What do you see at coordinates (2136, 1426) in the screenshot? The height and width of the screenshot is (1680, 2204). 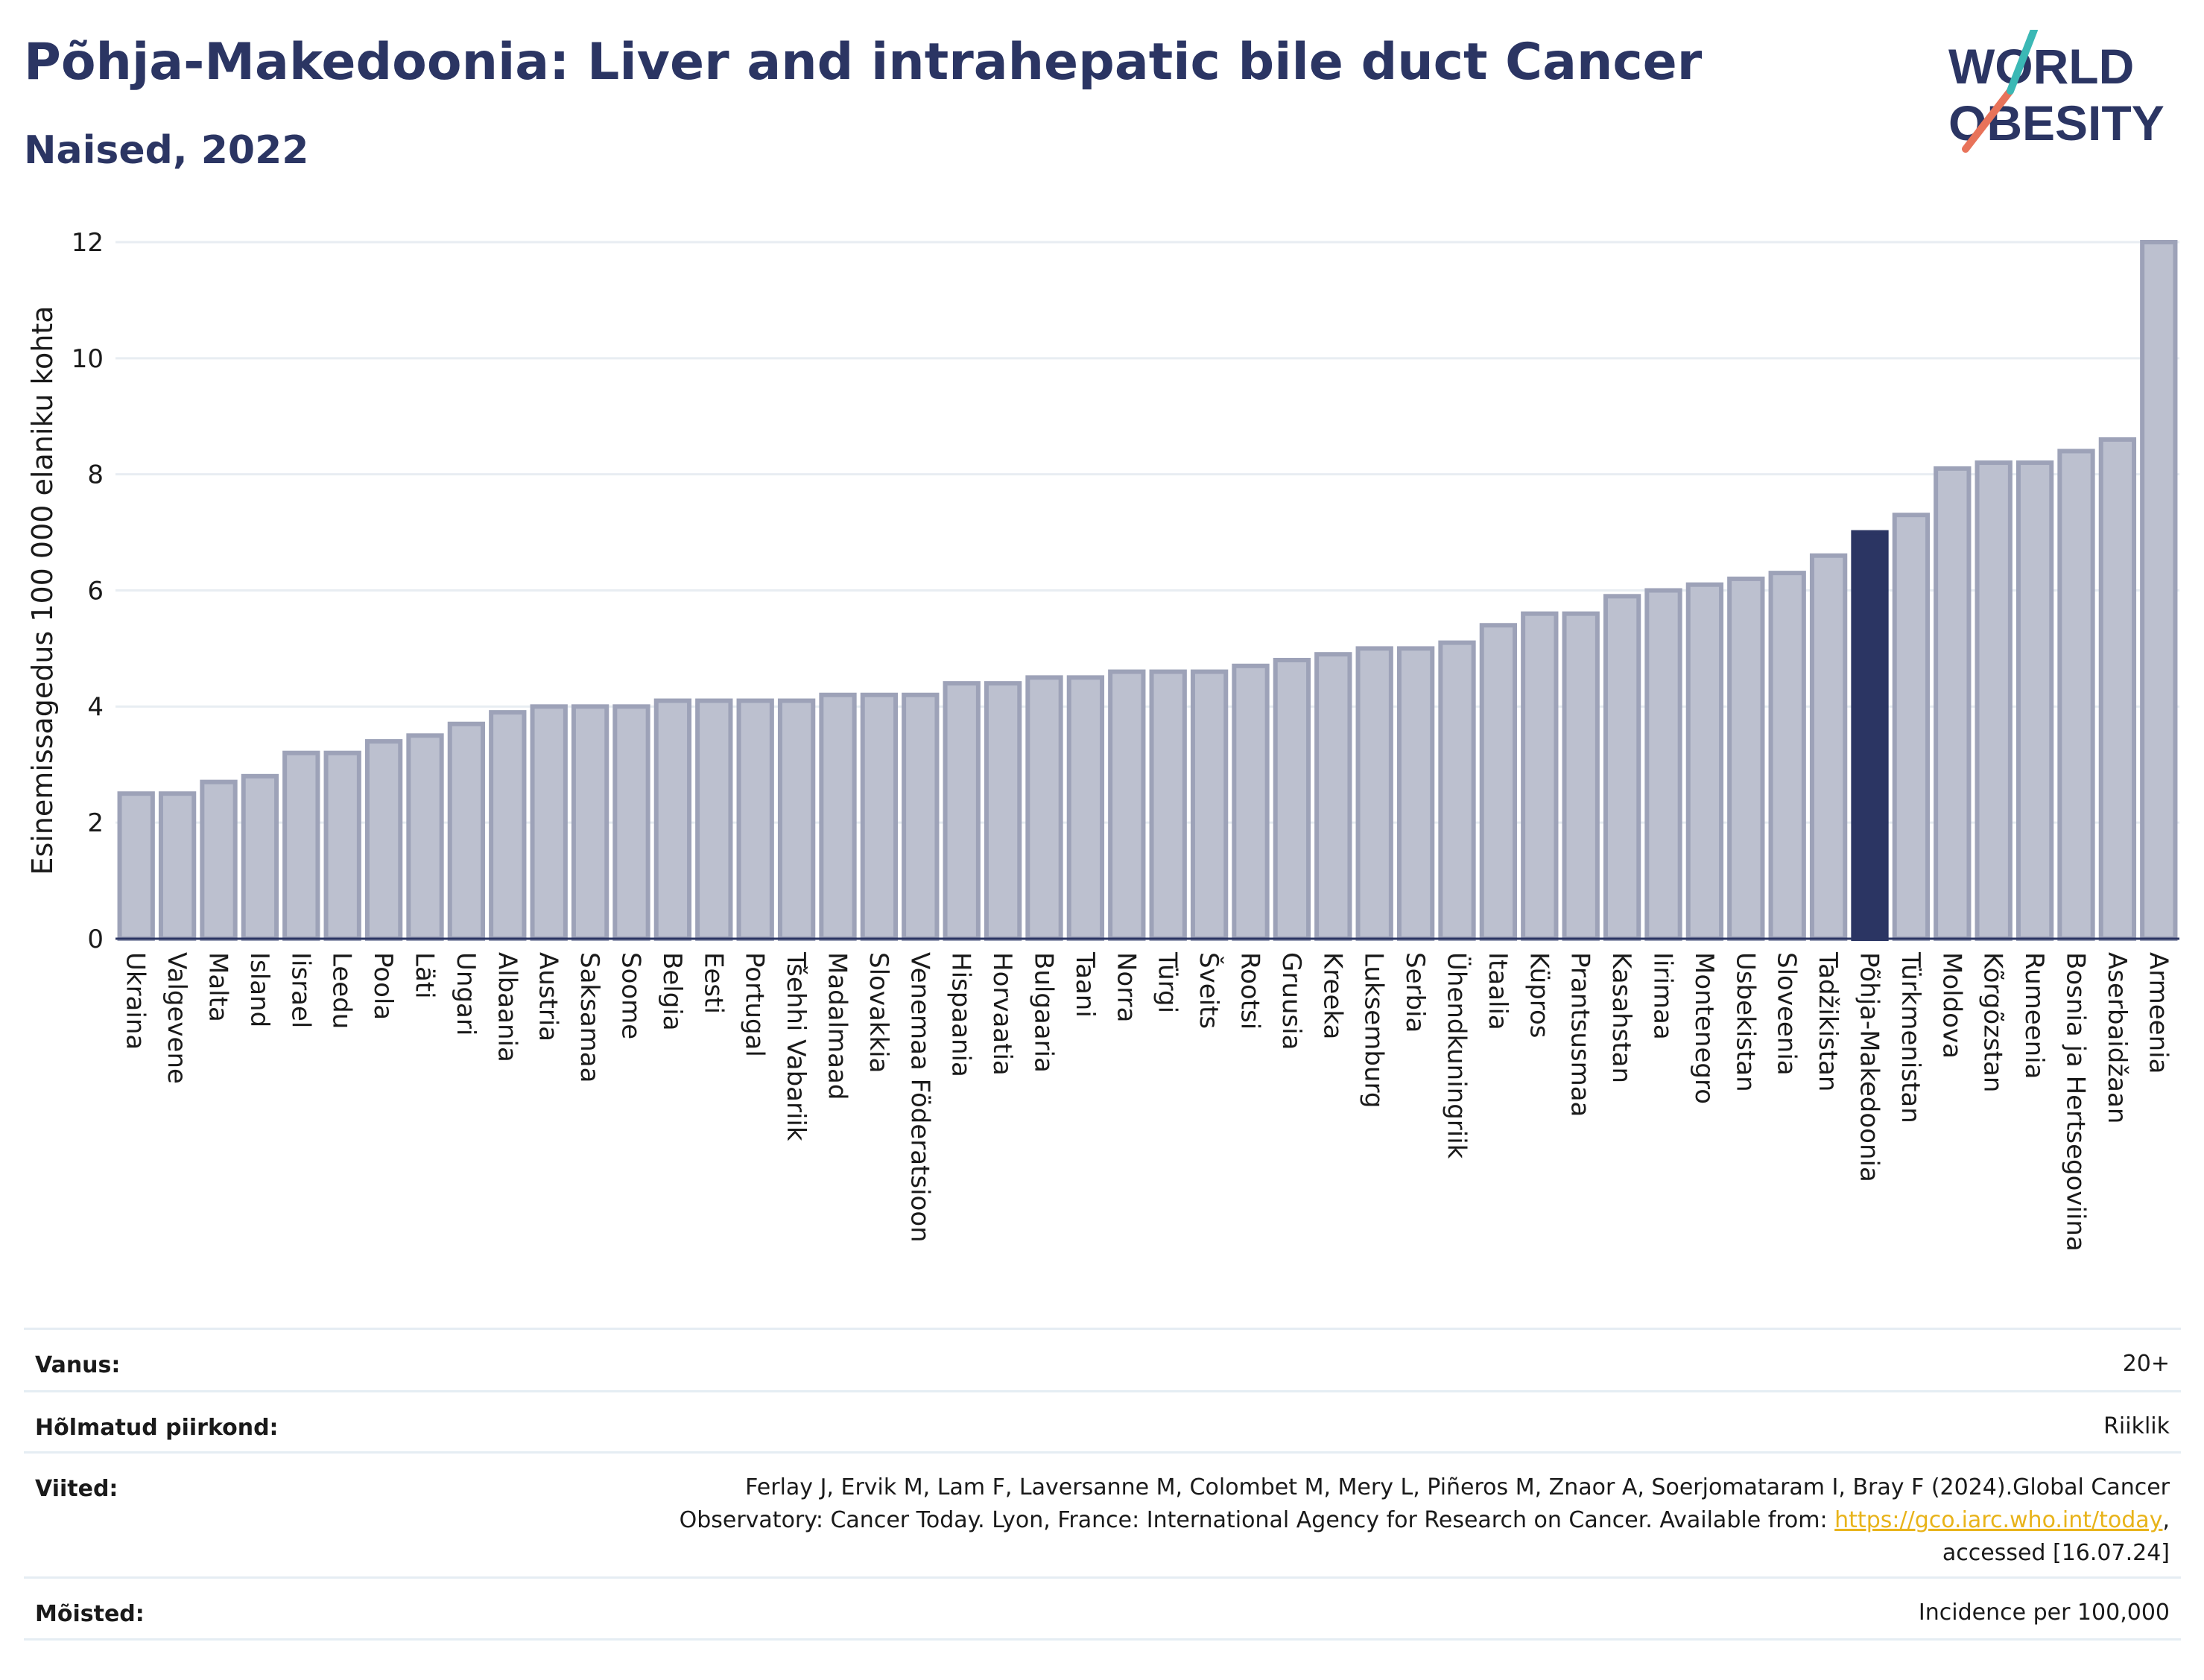 I see `area-value: Riiklik` at bounding box center [2136, 1426].